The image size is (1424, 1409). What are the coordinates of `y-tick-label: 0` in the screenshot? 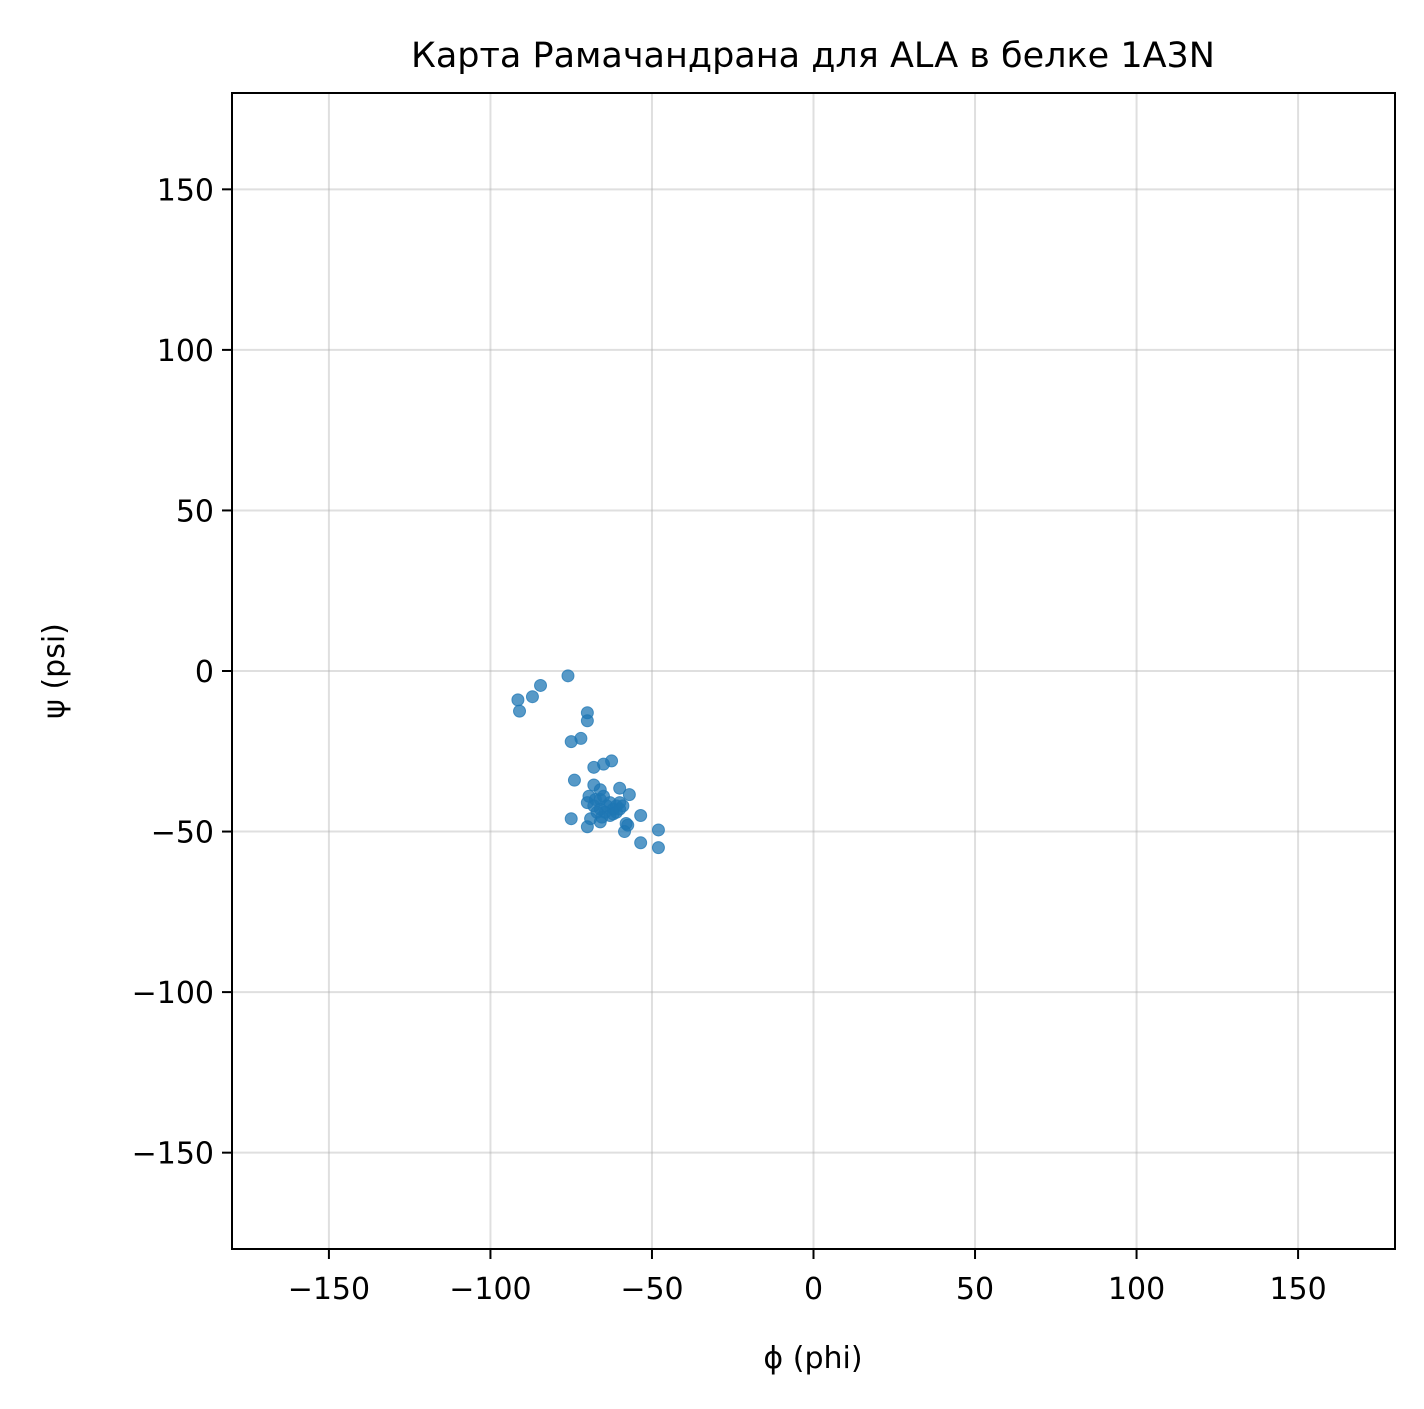 It's located at (204, 672).